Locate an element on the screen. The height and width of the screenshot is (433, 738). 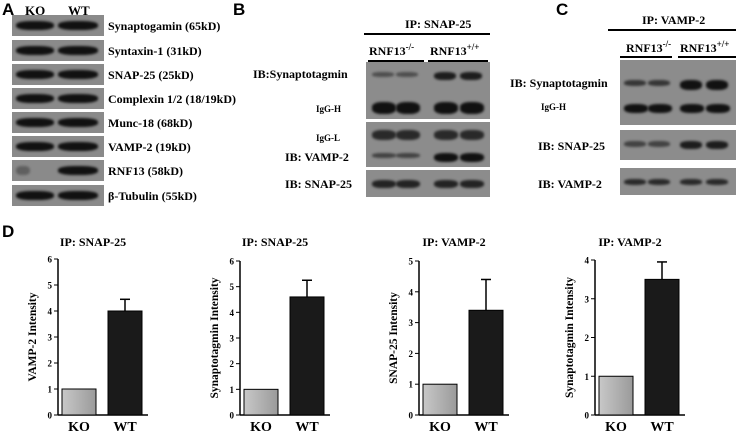
panel-c-igg-h: IgG-H is located at coordinates (554, 107).